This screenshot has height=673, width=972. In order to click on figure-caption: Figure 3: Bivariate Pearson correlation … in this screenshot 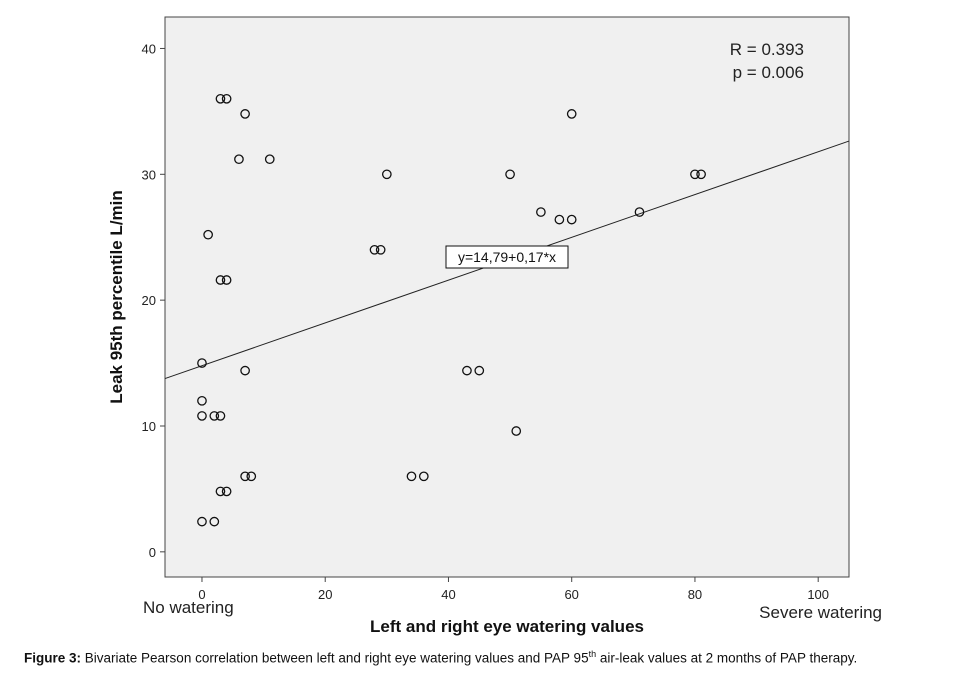, I will do `click(494, 657)`.